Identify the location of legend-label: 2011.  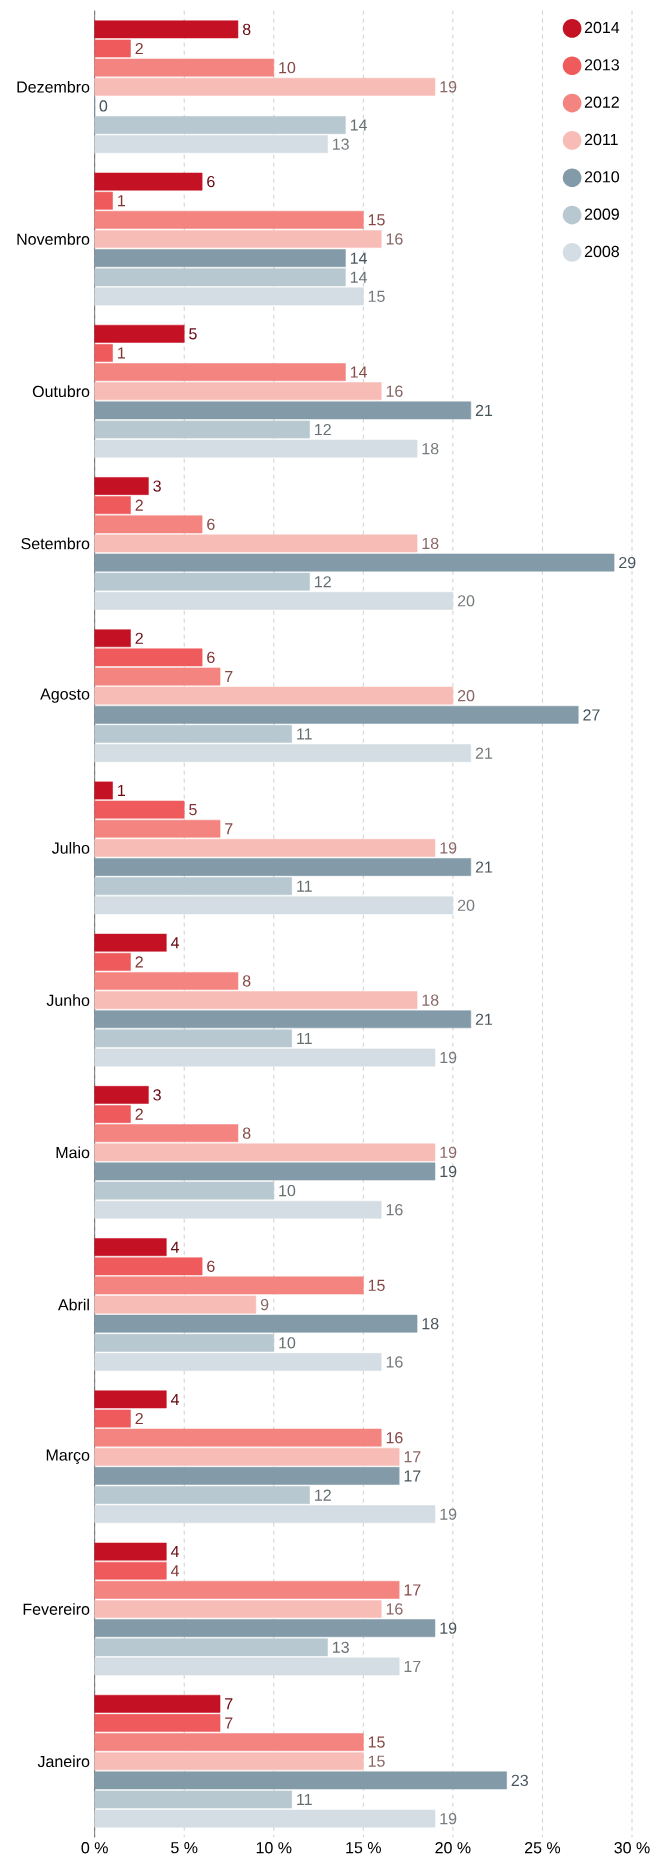
(601, 139).